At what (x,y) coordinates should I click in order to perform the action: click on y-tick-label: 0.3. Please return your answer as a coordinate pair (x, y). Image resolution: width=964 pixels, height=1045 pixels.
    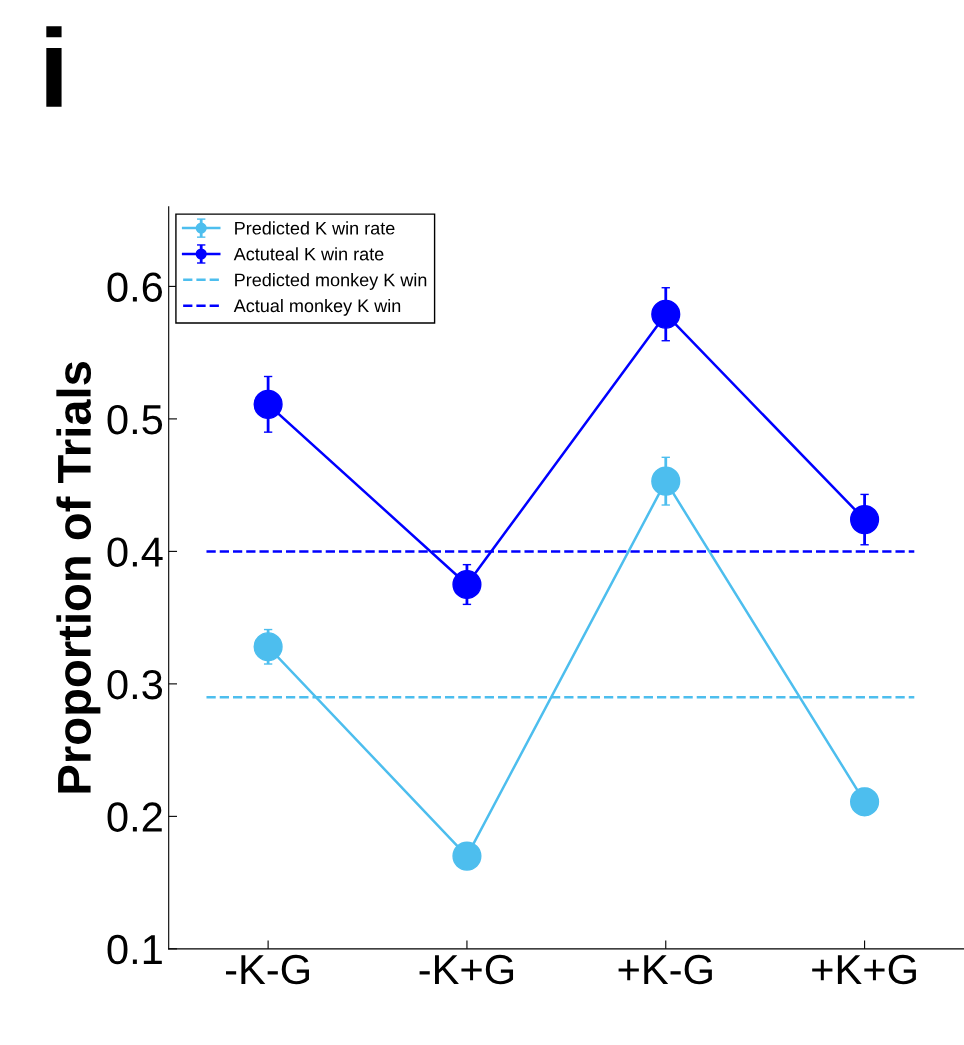
    Looking at the image, I should click on (135, 684).